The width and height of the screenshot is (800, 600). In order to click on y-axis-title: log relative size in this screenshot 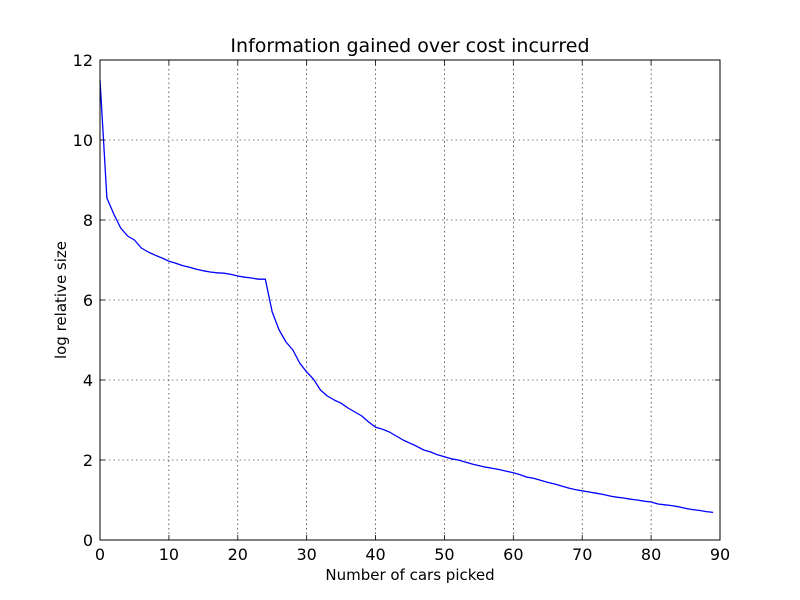, I will do `click(61, 300)`.